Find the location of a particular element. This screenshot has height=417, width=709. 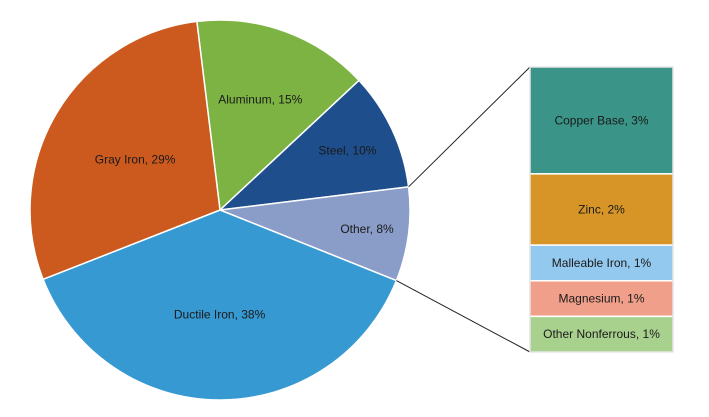

bar-segment-other-nonferrous is located at coordinates (601, 334).